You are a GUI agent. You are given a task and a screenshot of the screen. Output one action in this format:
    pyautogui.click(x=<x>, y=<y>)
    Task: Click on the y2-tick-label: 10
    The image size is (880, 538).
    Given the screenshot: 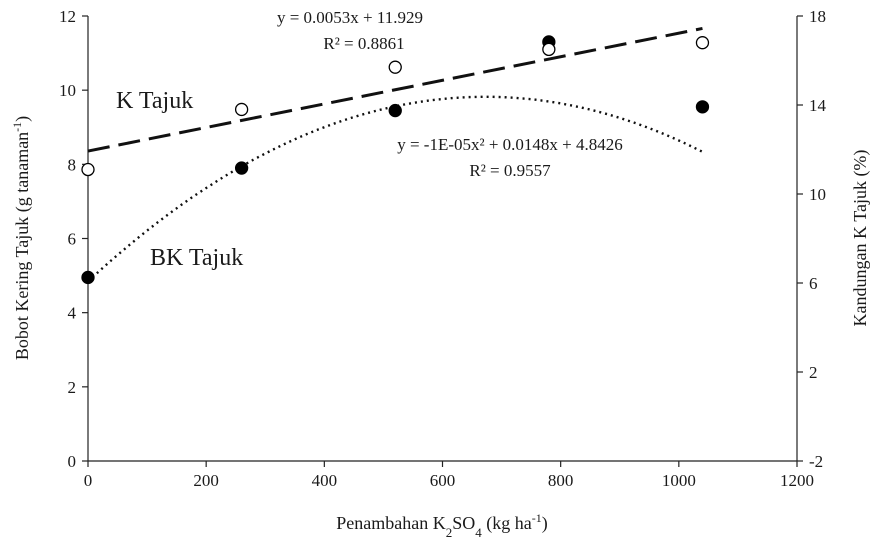 What is the action you would take?
    pyautogui.click(x=817, y=194)
    